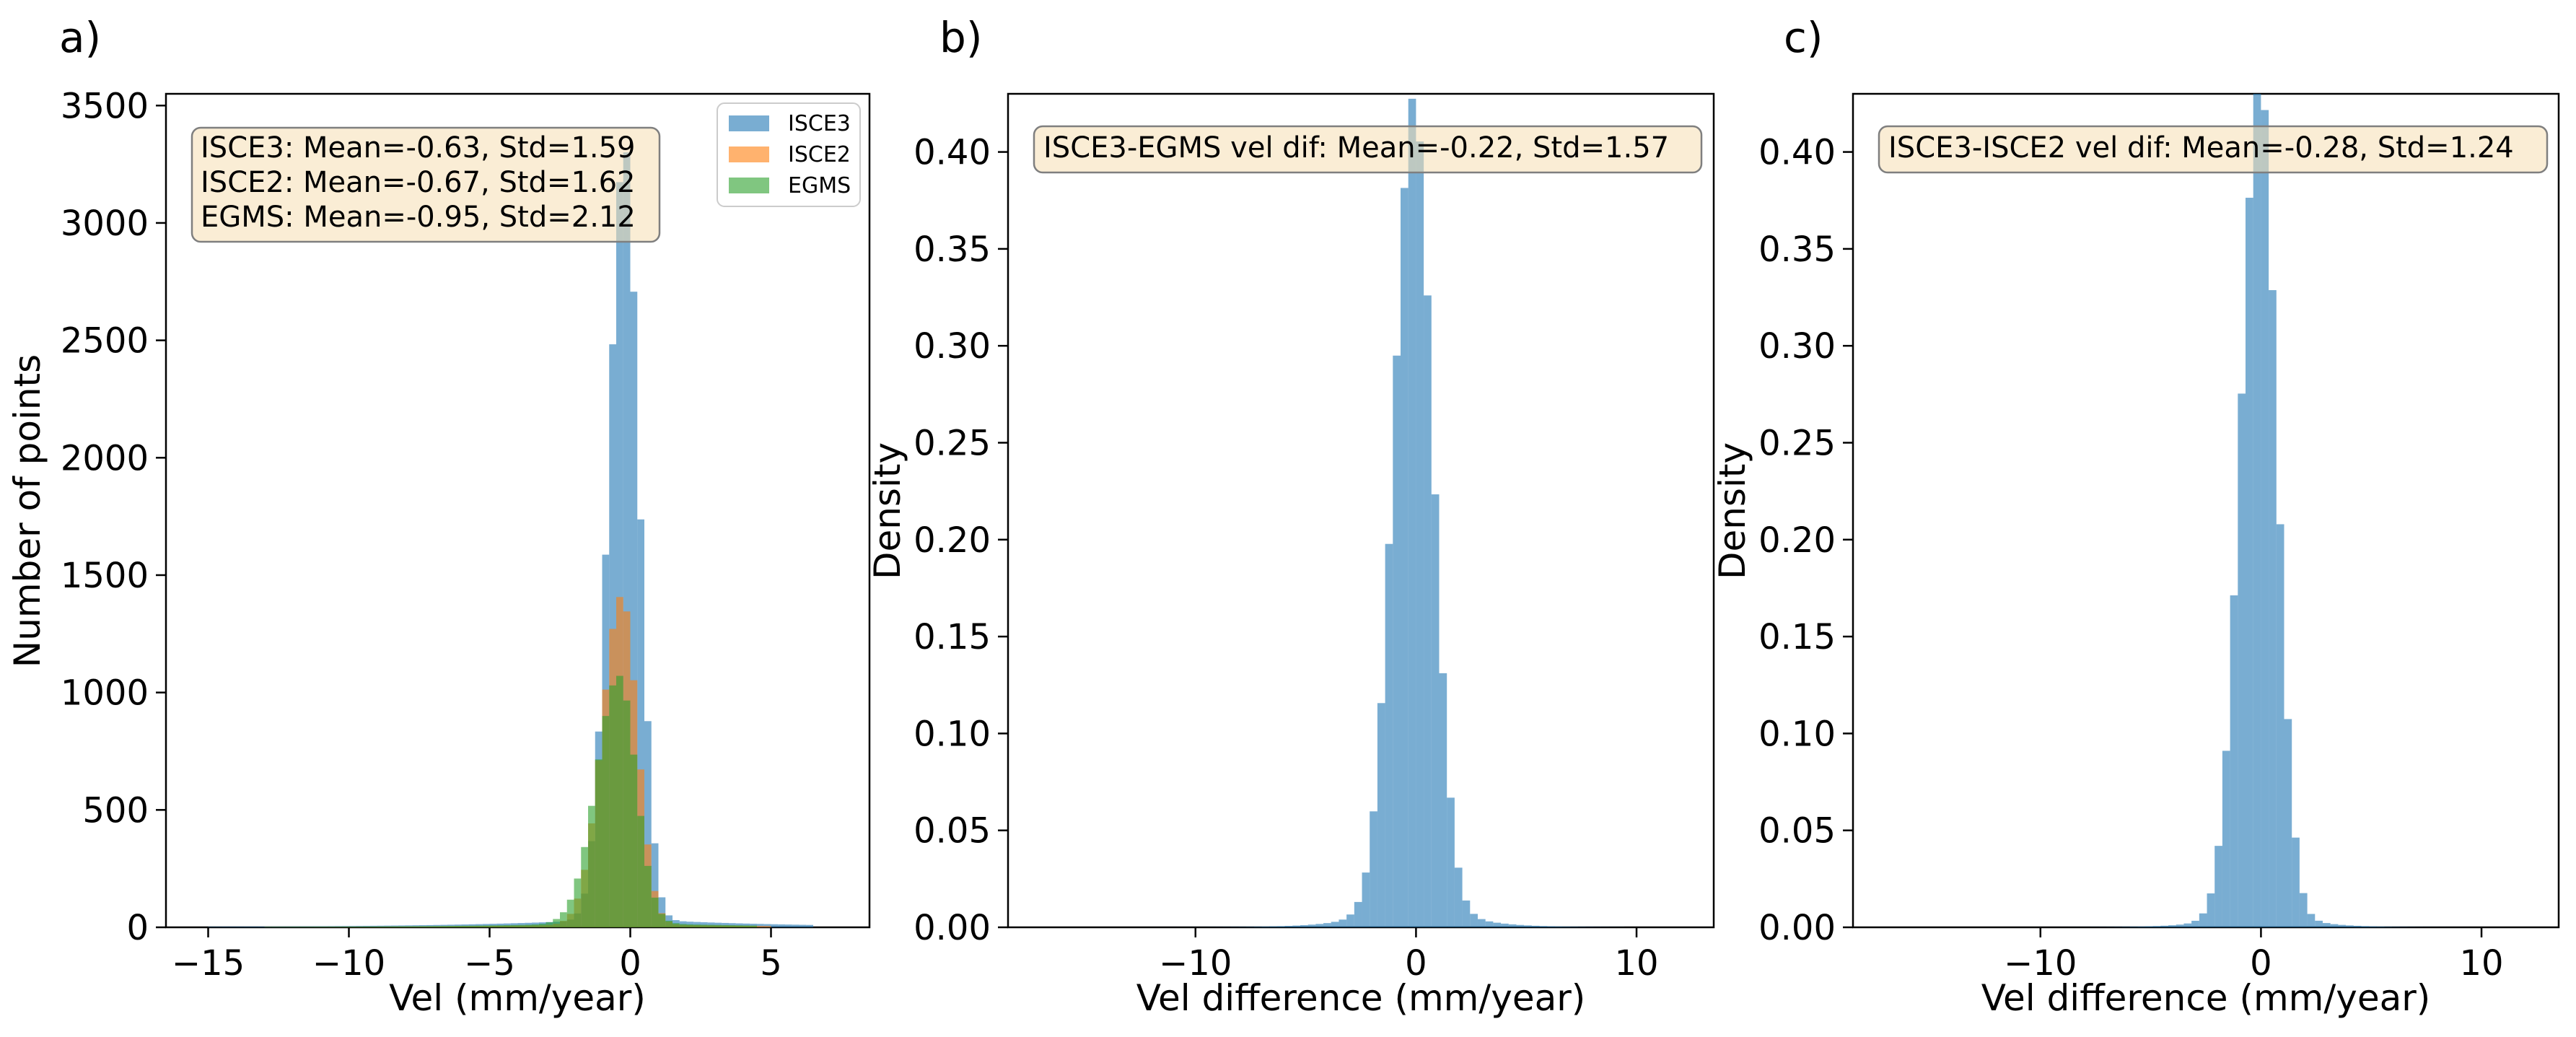 Image resolution: width=2576 pixels, height=1037 pixels. I want to click on y-tick-label: 2000, so click(105, 458).